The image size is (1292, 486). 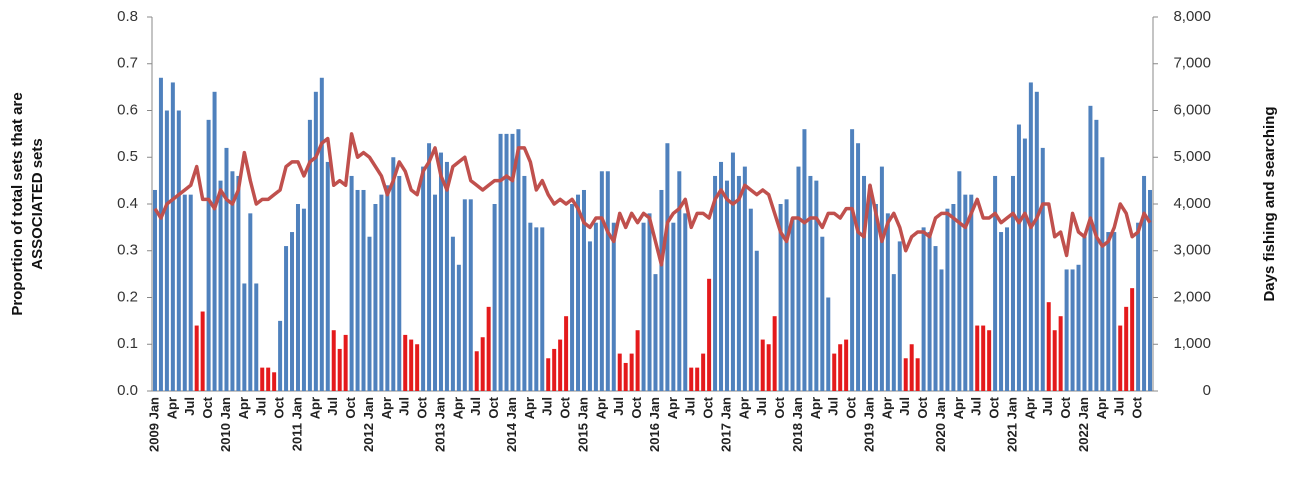 What do you see at coordinates (582, 424) in the screenshot?
I see `x-tick-label: 2015 Jan` at bounding box center [582, 424].